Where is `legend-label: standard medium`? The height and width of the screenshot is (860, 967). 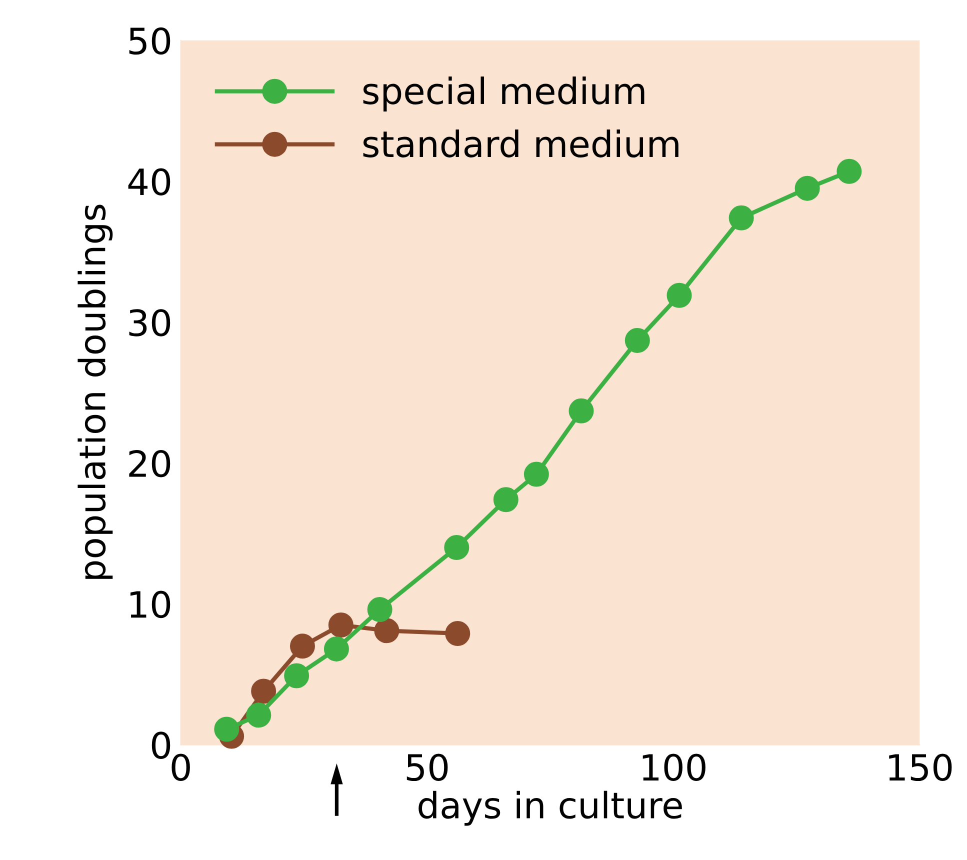 legend-label: standard medium is located at coordinates (520, 144).